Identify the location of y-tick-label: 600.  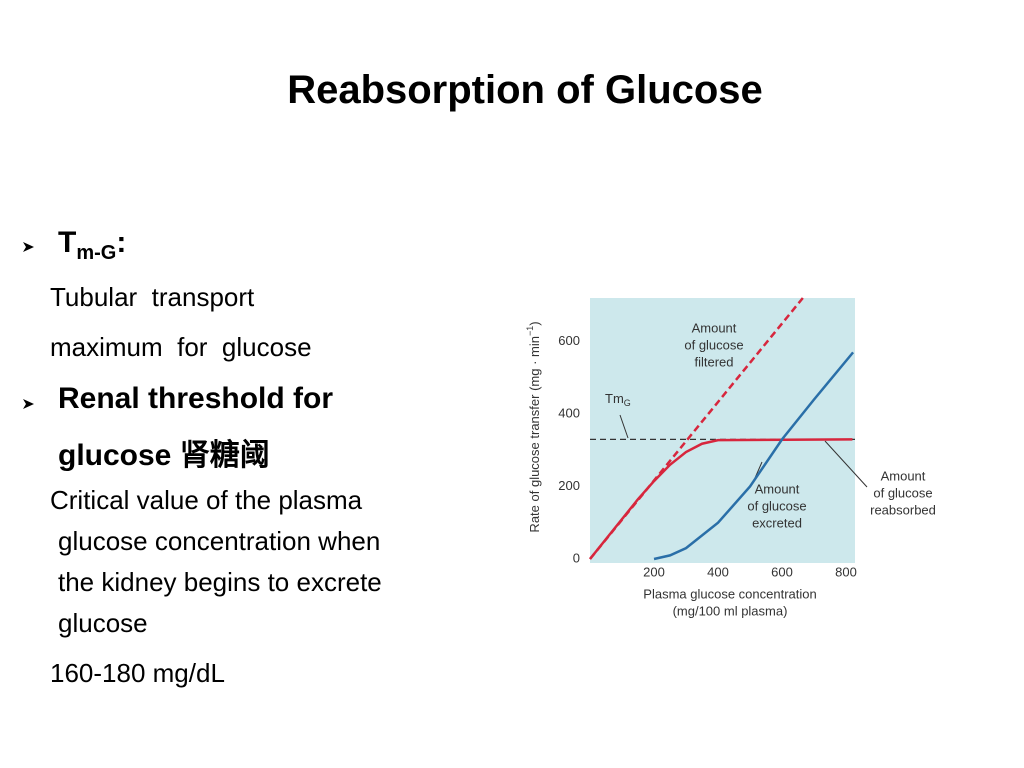
(569, 340).